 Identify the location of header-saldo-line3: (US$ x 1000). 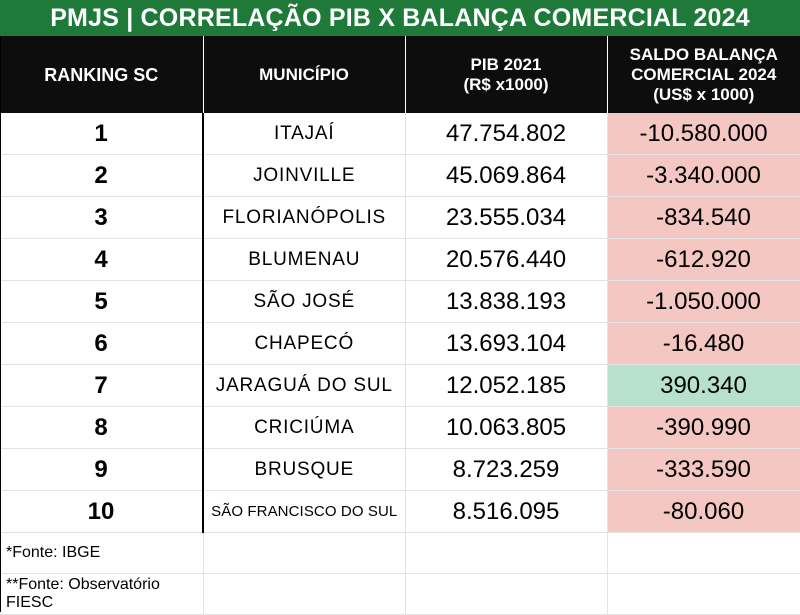
(704, 94).